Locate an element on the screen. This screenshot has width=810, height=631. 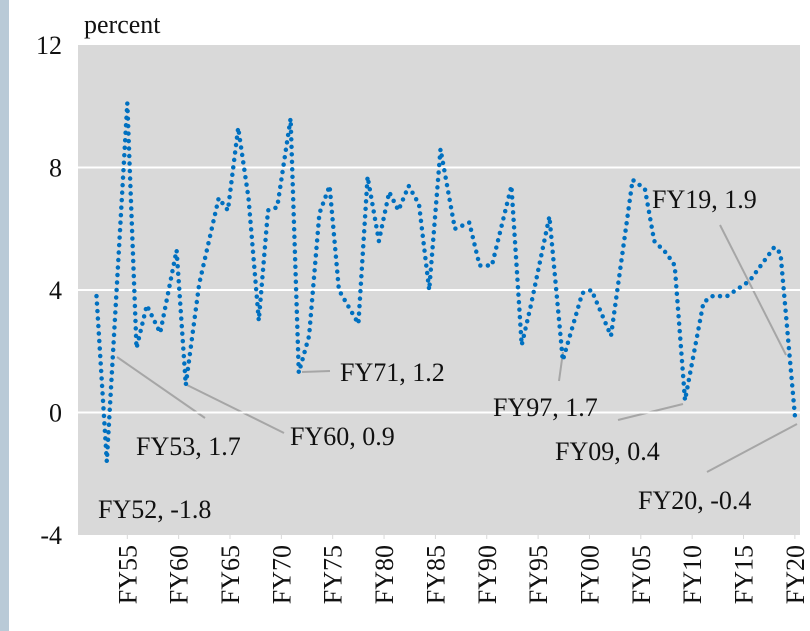
x-tick-label: FY10 is located at coordinates (692, 574).